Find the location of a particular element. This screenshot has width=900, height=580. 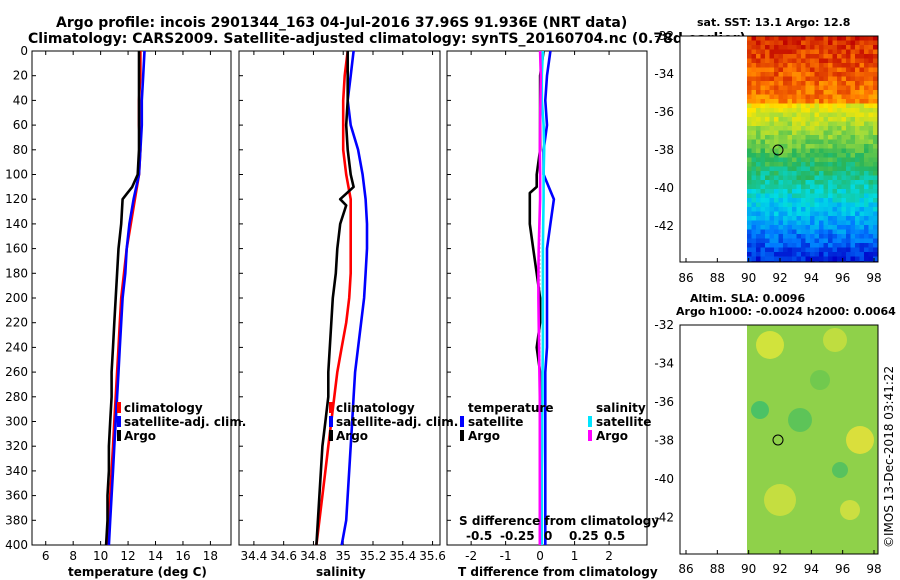

timestamp: ©IMOS 13-Dec-2018 03:41:22 is located at coordinates (889, 457).